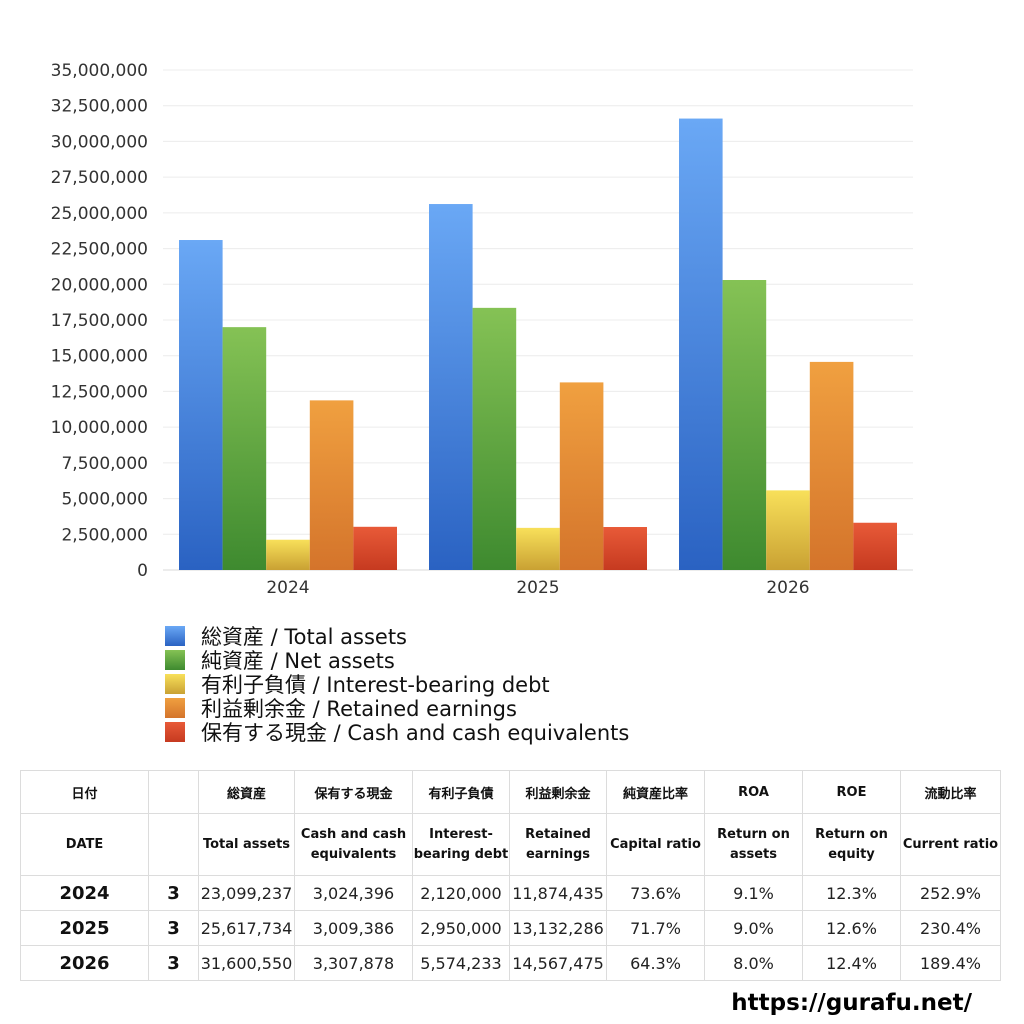  I want to click on legend-item-retained-earnings: 利益剰余金 / Retained earnings, so click(397, 708).